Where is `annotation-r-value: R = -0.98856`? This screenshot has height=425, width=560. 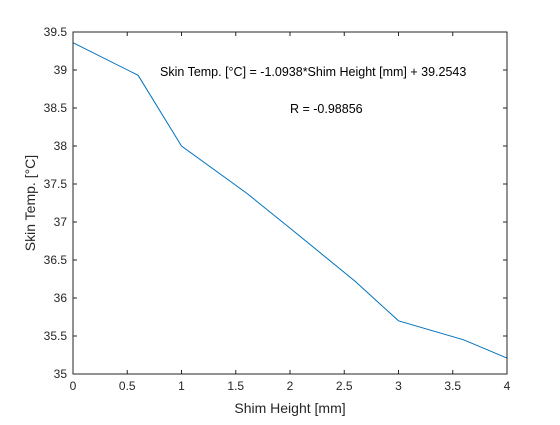
annotation-r-value: R = -0.98856 is located at coordinates (326, 109).